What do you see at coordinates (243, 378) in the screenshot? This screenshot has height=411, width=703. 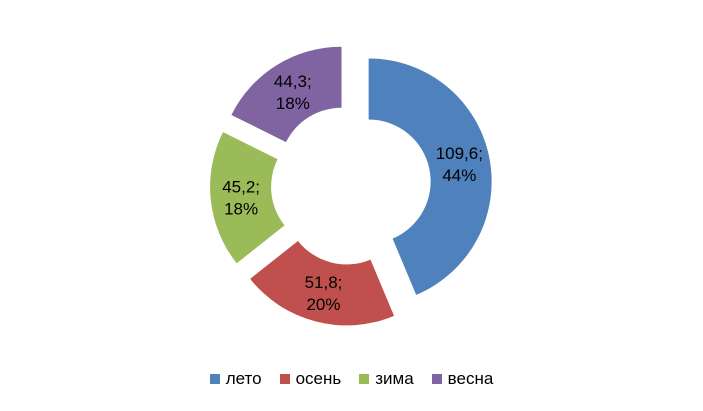 I see `legend-label-0: лето` at bounding box center [243, 378].